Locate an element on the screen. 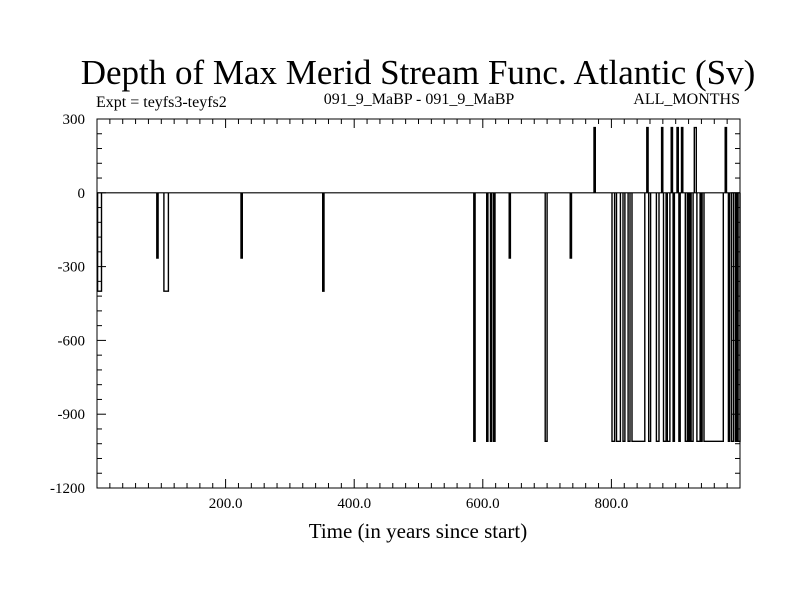  x-axis-label: Time (in years since start) is located at coordinates (418, 531).